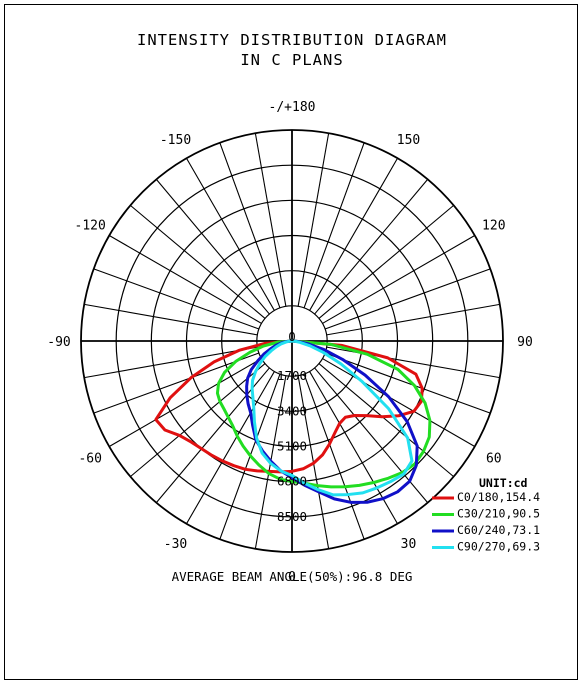  What do you see at coordinates (58, 342) in the screenshot?
I see `angle-label: -90` at bounding box center [58, 342].